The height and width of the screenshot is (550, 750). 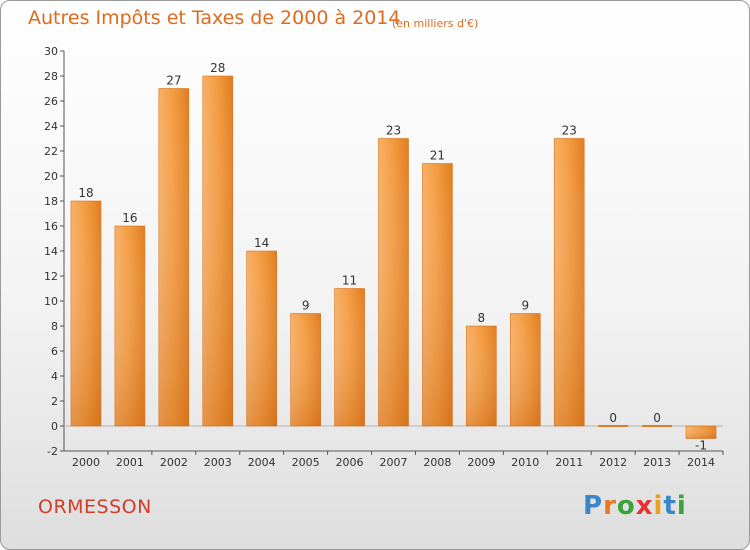 What do you see at coordinates (54, 401) in the screenshot?
I see `y-tick-label: 2` at bounding box center [54, 401].